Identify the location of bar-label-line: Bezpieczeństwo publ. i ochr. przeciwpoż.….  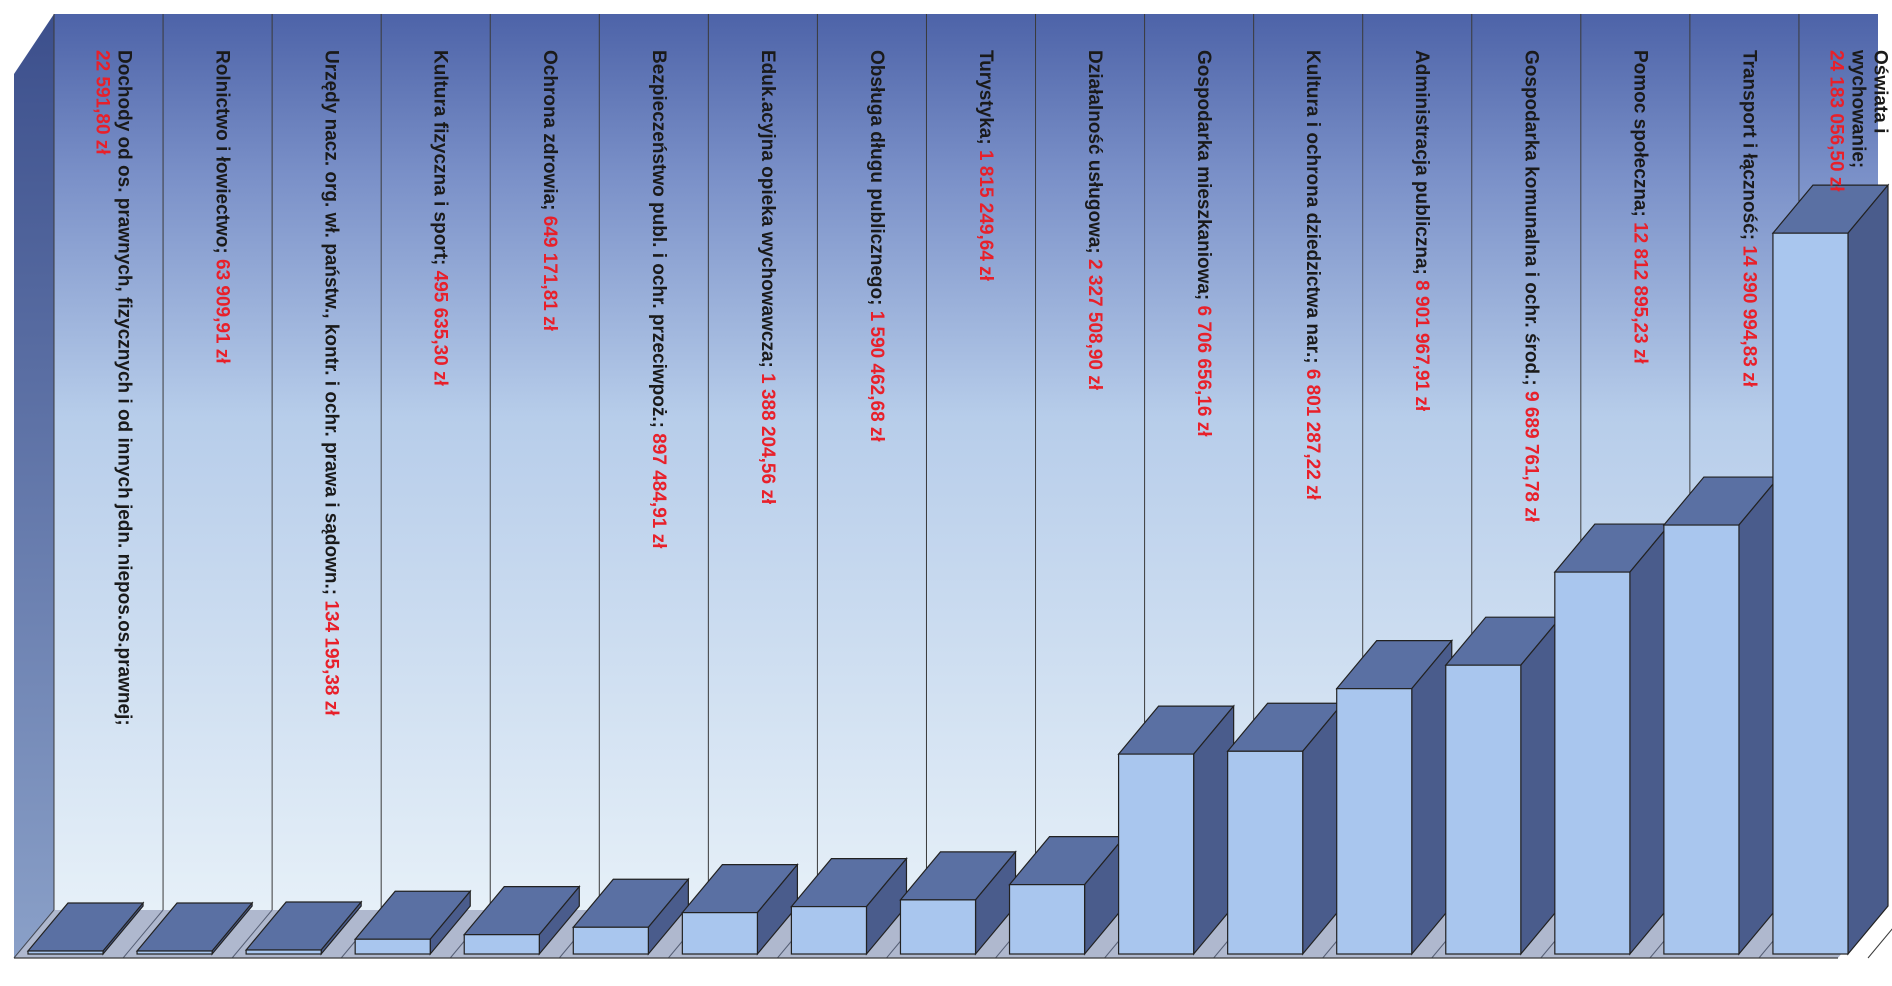
(658, 299).